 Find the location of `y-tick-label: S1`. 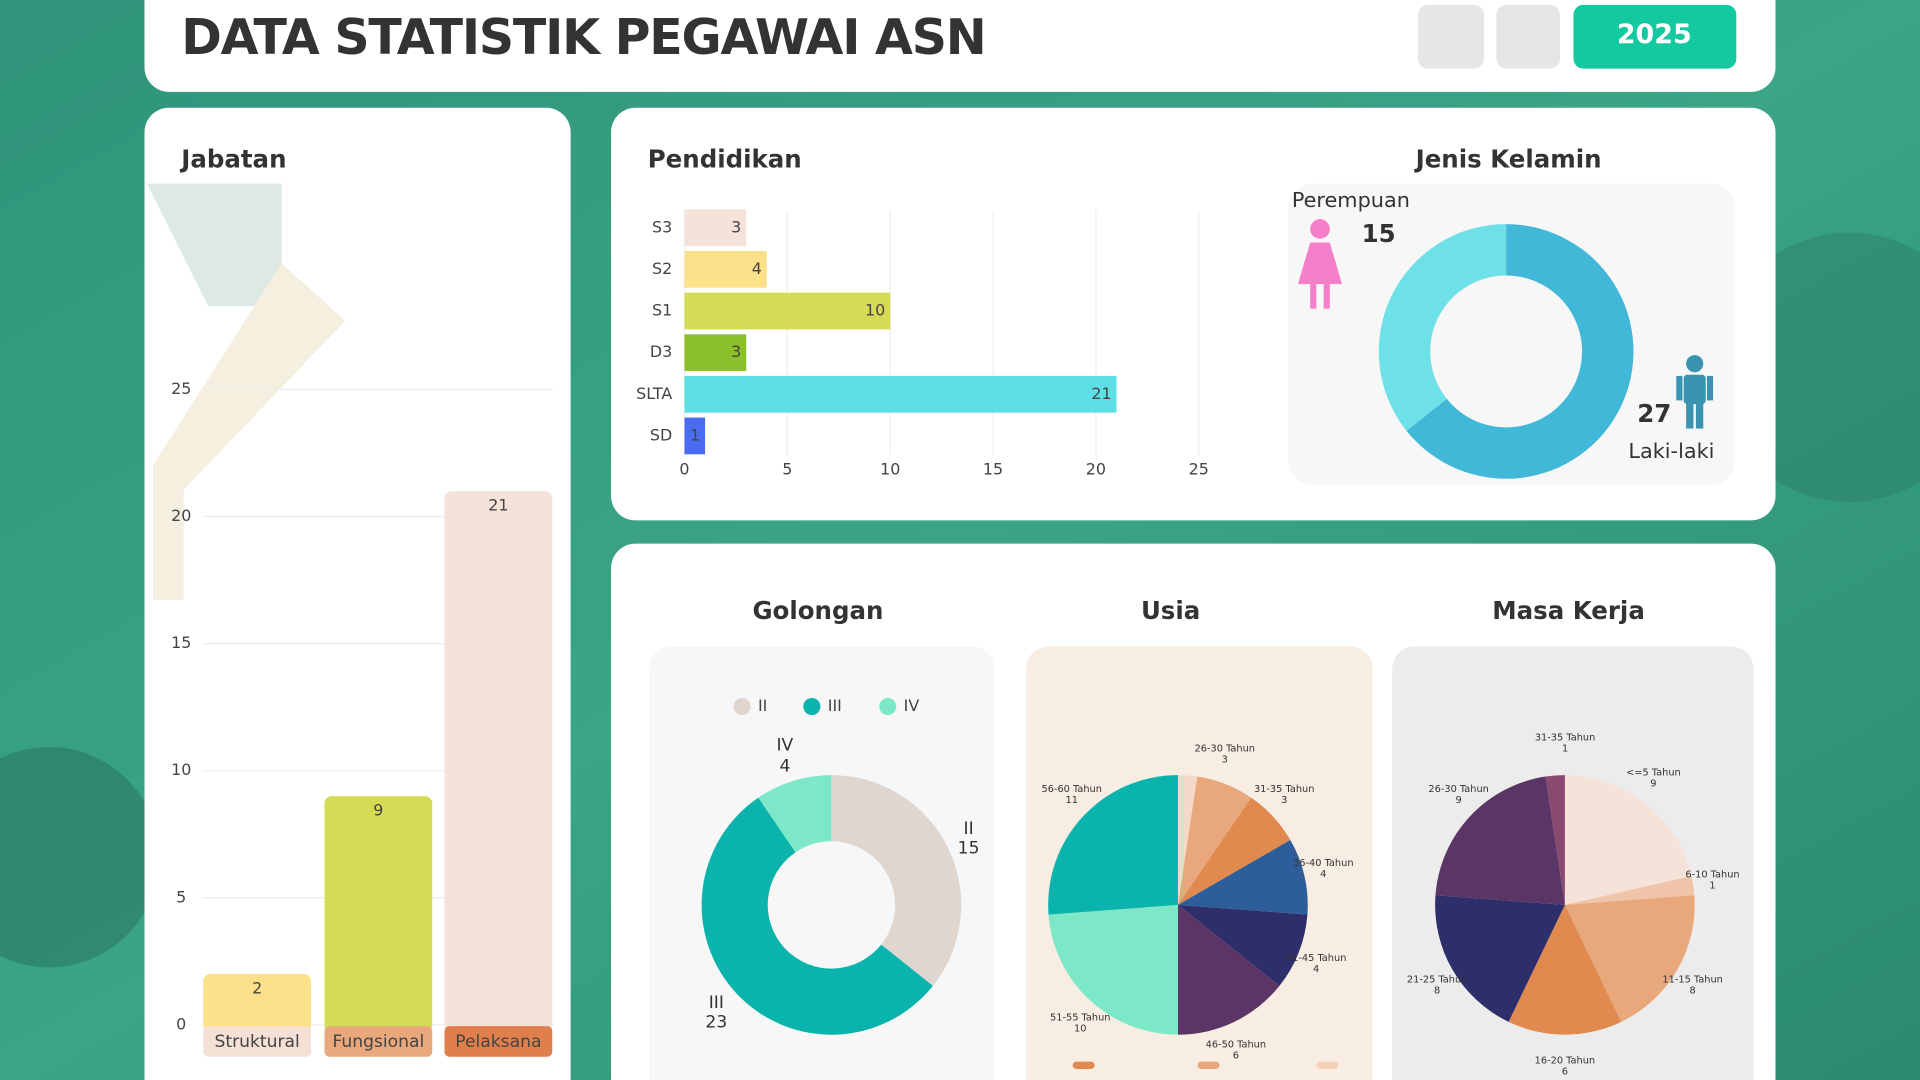

y-tick-label: S1 is located at coordinates (662, 310).